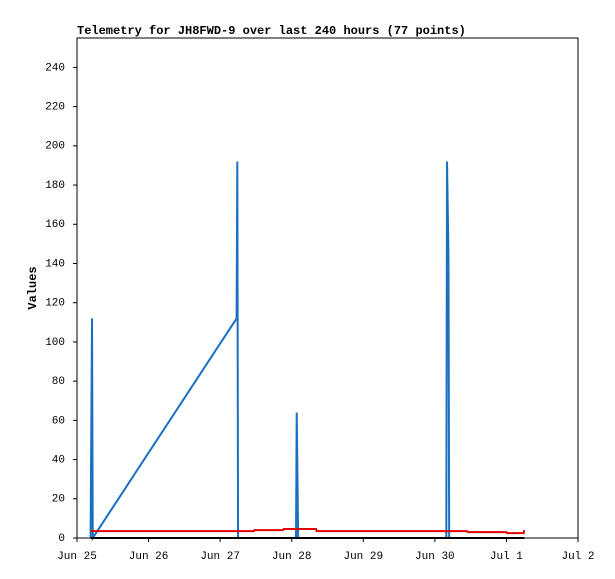 This screenshot has width=615, height=579. What do you see at coordinates (55, 264) in the screenshot?
I see `y-tick-label: 140` at bounding box center [55, 264].